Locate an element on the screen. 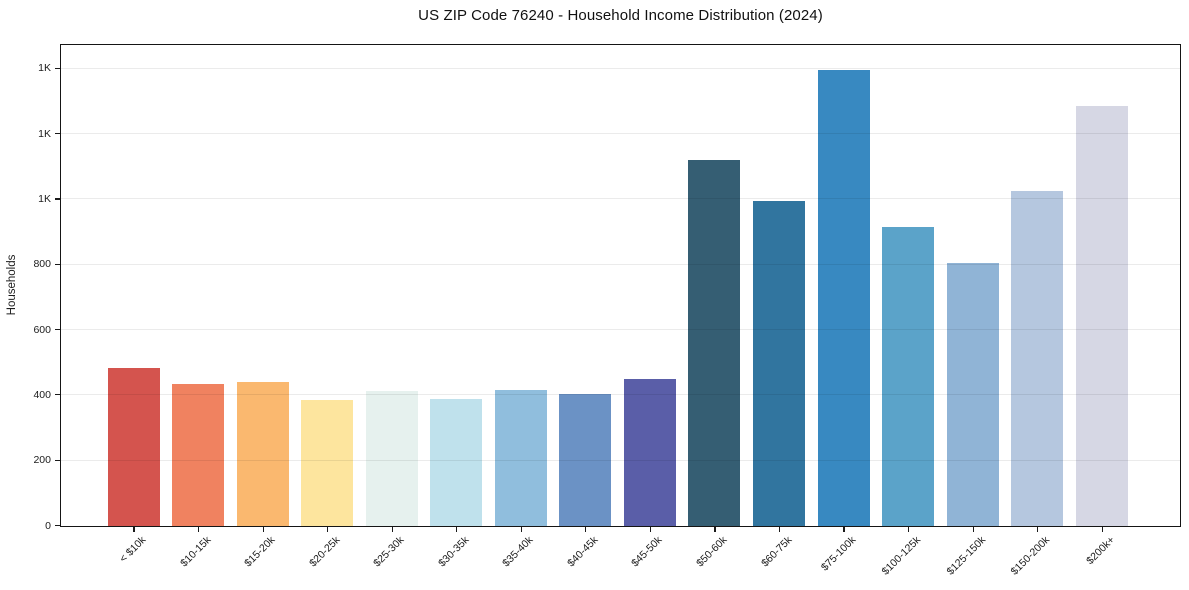 The height and width of the screenshot is (590, 1189). bar-$45-50k is located at coordinates (649, 452).